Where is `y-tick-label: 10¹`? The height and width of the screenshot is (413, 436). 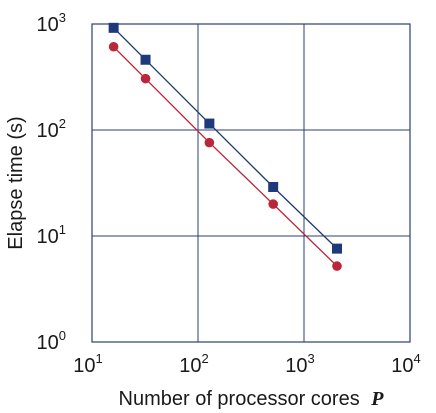 y-tick-label: 10¹ is located at coordinates (51, 235).